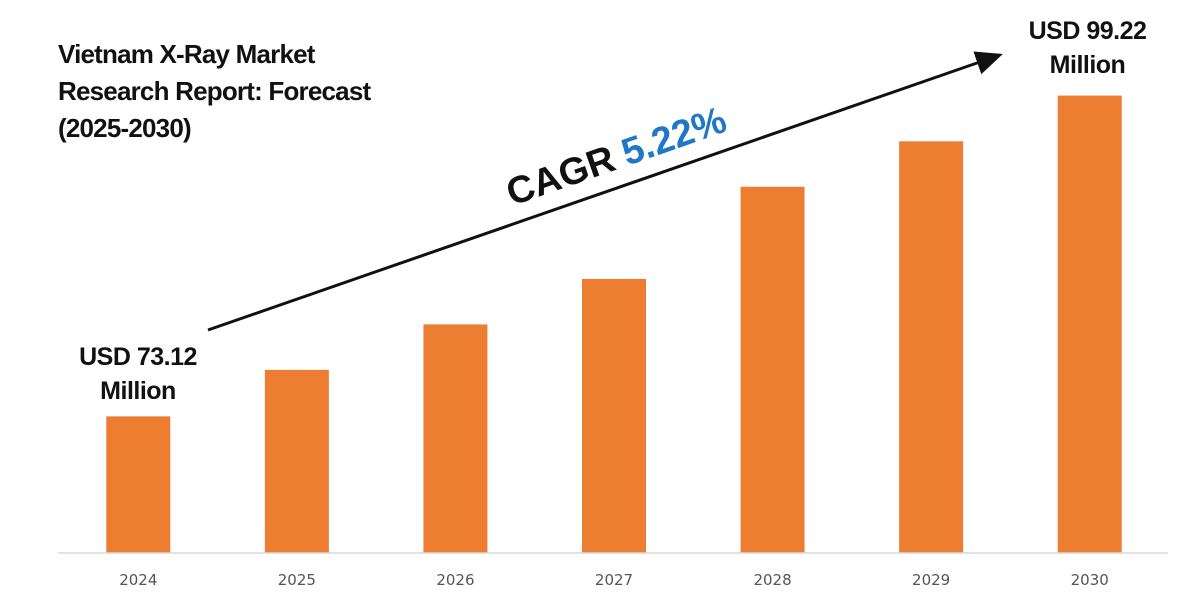 Image resolution: width=1200 pixels, height=600 pixels. What do you see at coordinates (1087, 65) in the screenshot?
I see `end-unit: Million` at bounding box center [1087, 65].